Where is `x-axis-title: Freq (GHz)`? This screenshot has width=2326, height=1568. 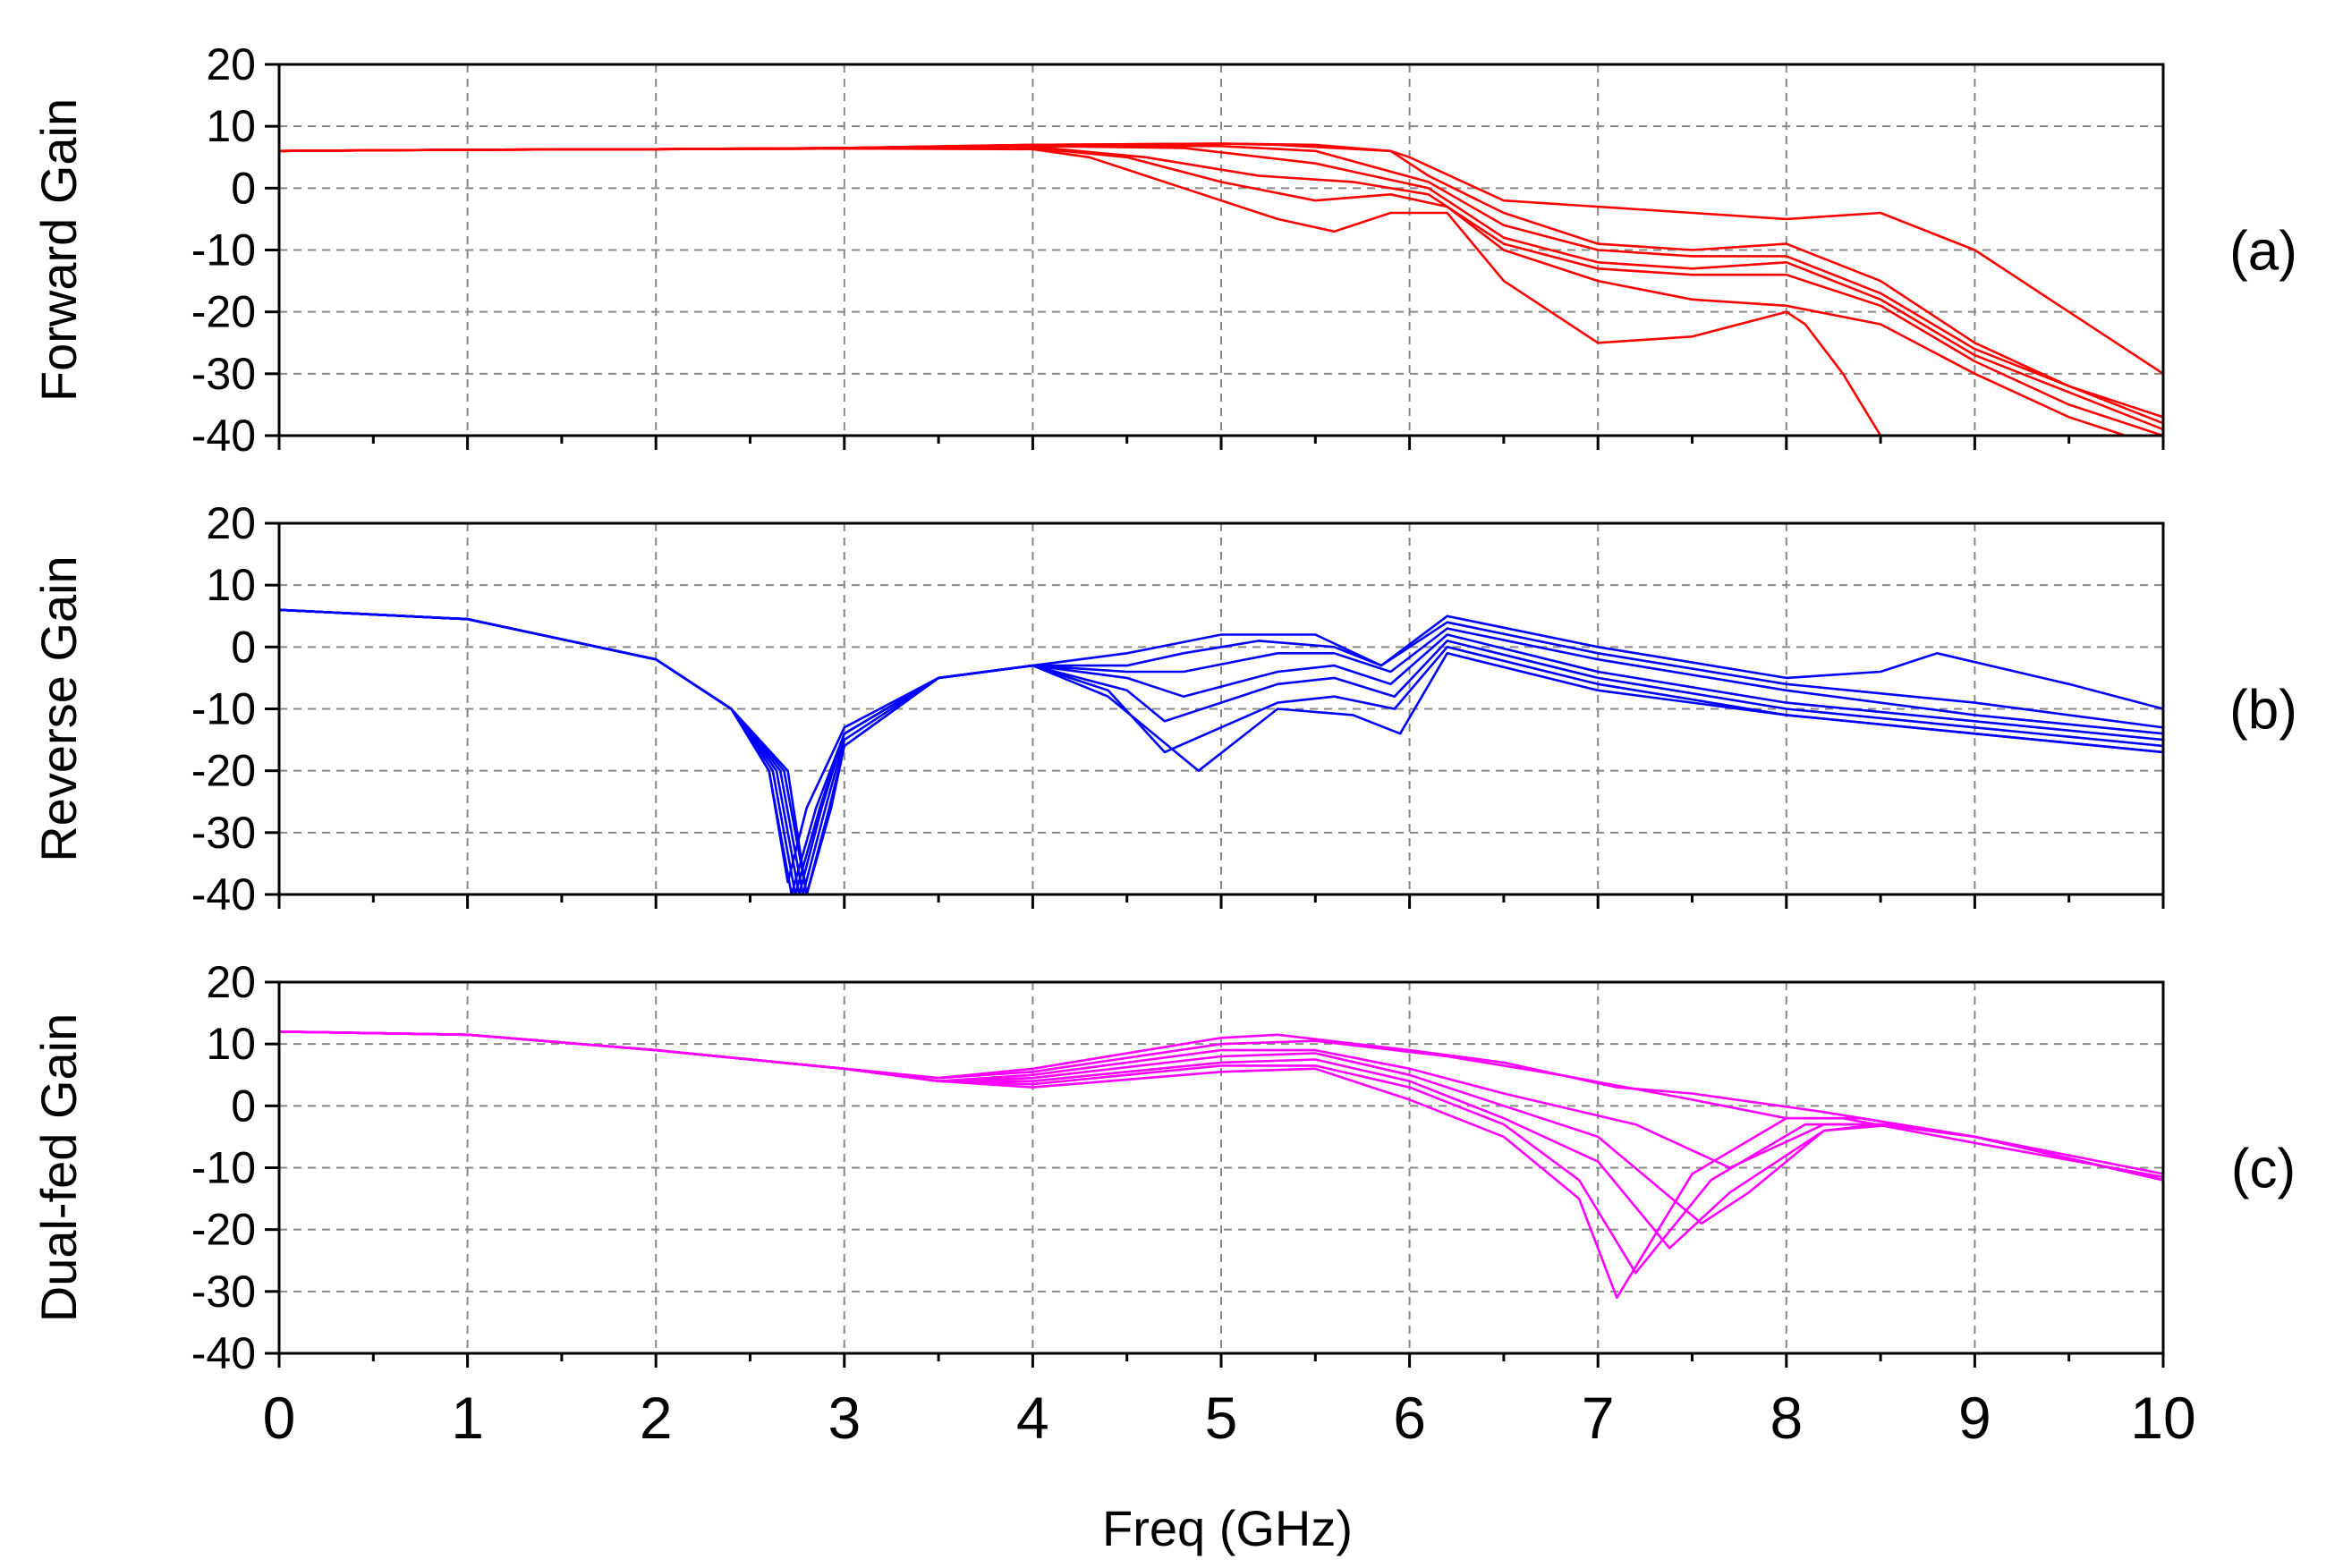 x-axis-title: Freq (GHz) is located at coordinates (1228, 1528).